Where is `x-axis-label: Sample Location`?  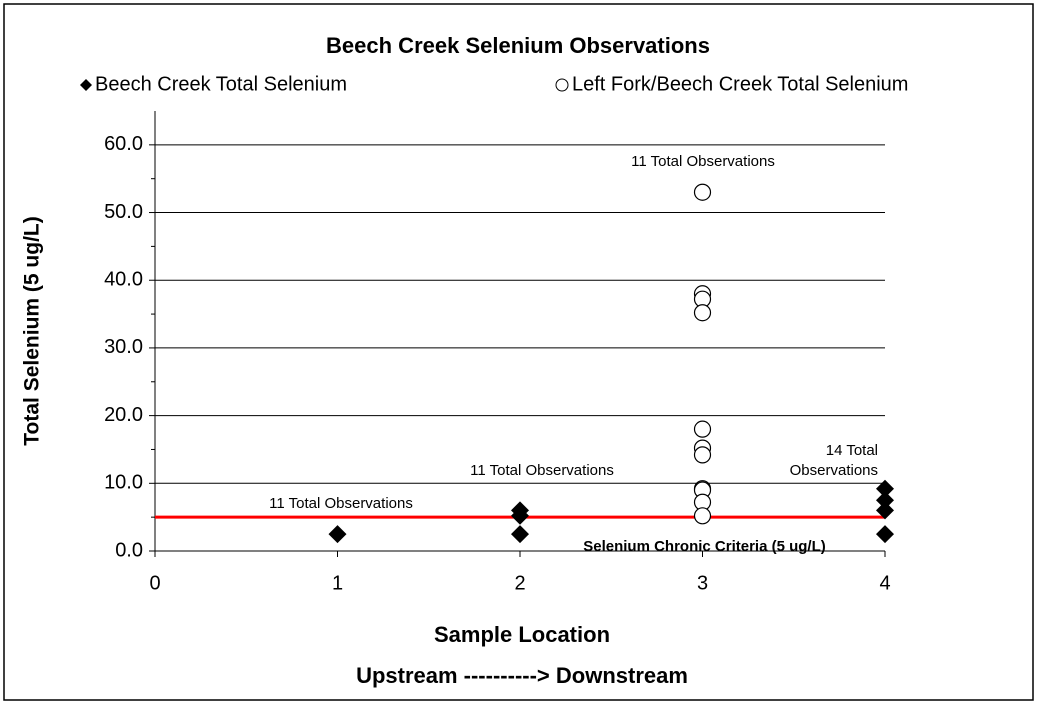 x-axis-label: Sample Location is located at coordinates (522, 634).